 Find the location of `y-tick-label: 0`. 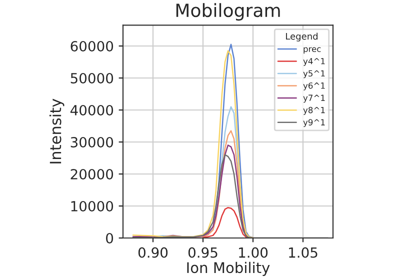

y-tick-label: 0 is located at coordinates (110, 238).